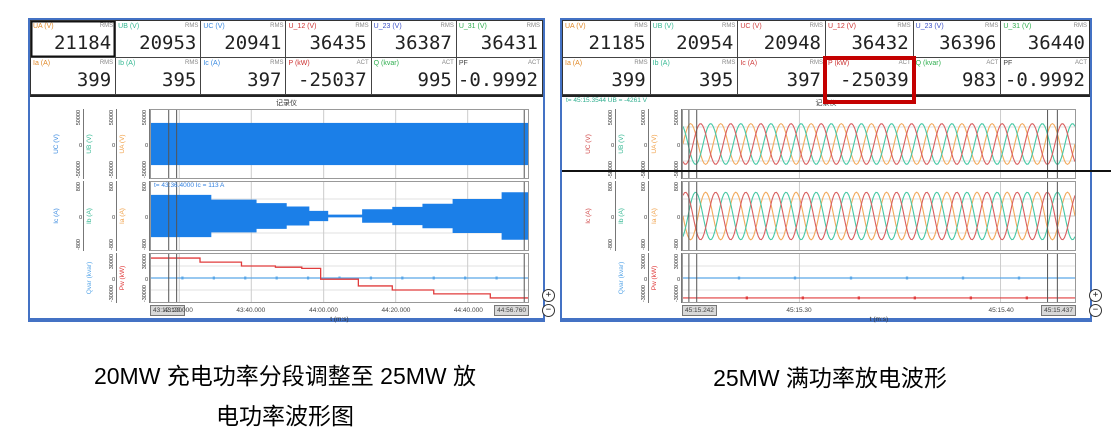 The height and width of the screenshot is (446, 1111). I want to click on meter-cell-left-5: U_31 (V) RMS 36431, so click(499, 39).